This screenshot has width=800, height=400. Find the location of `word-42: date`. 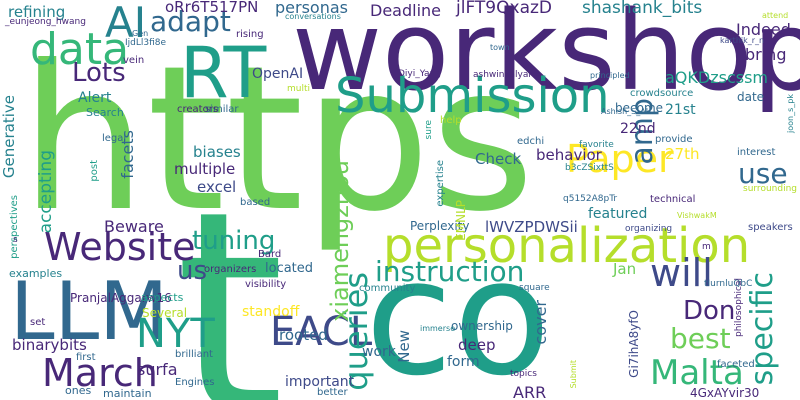

word-42: date is located at coordinates (751, 97).